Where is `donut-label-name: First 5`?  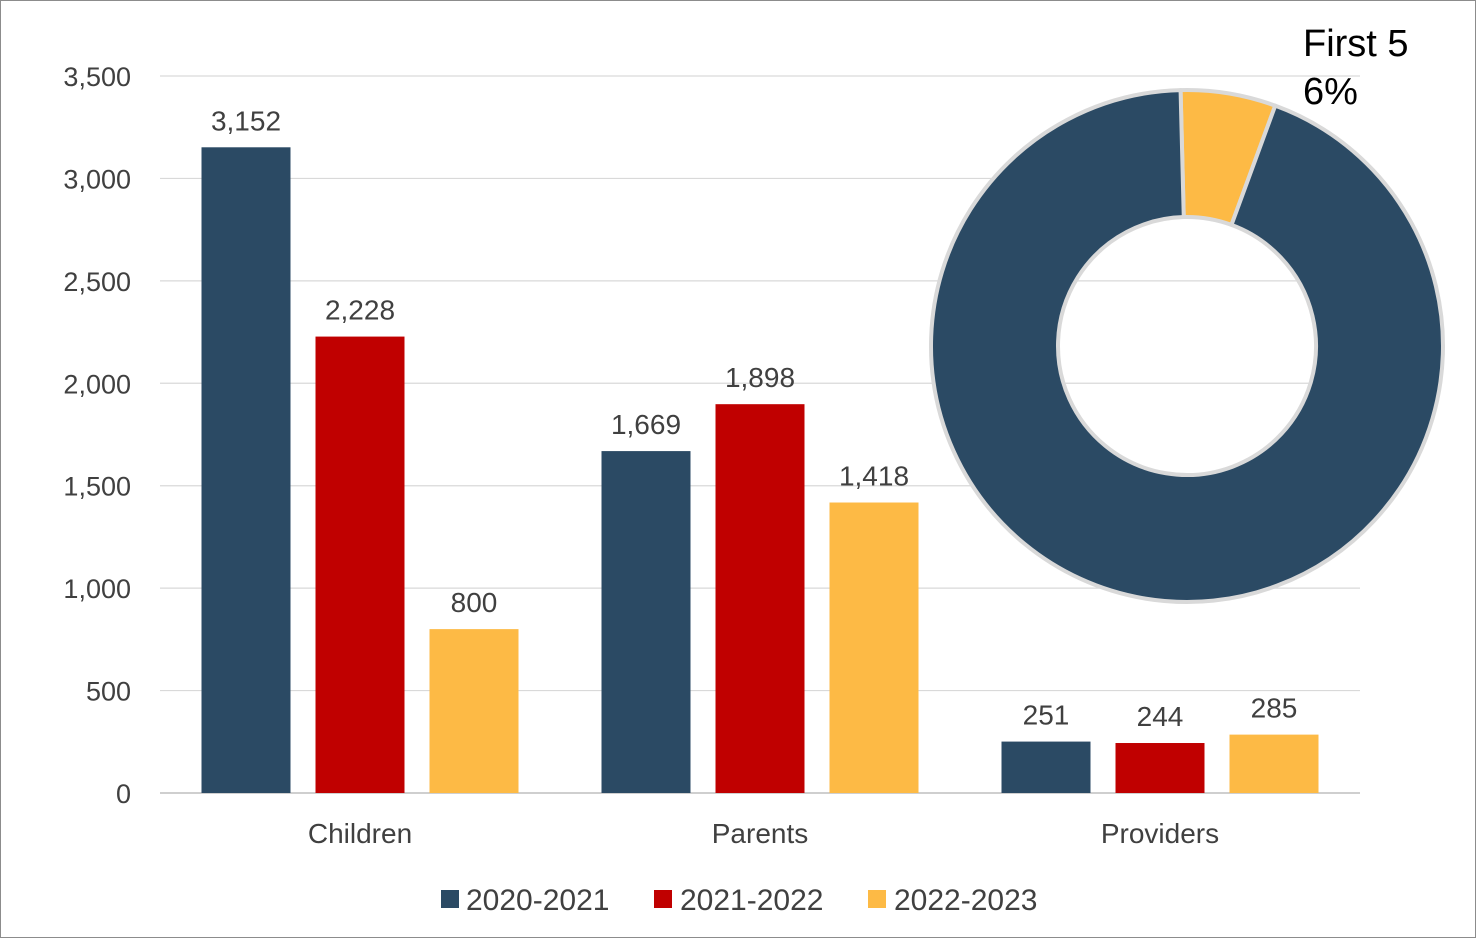 donut-label-name: First 5 is located at coordinates (1356, 44).